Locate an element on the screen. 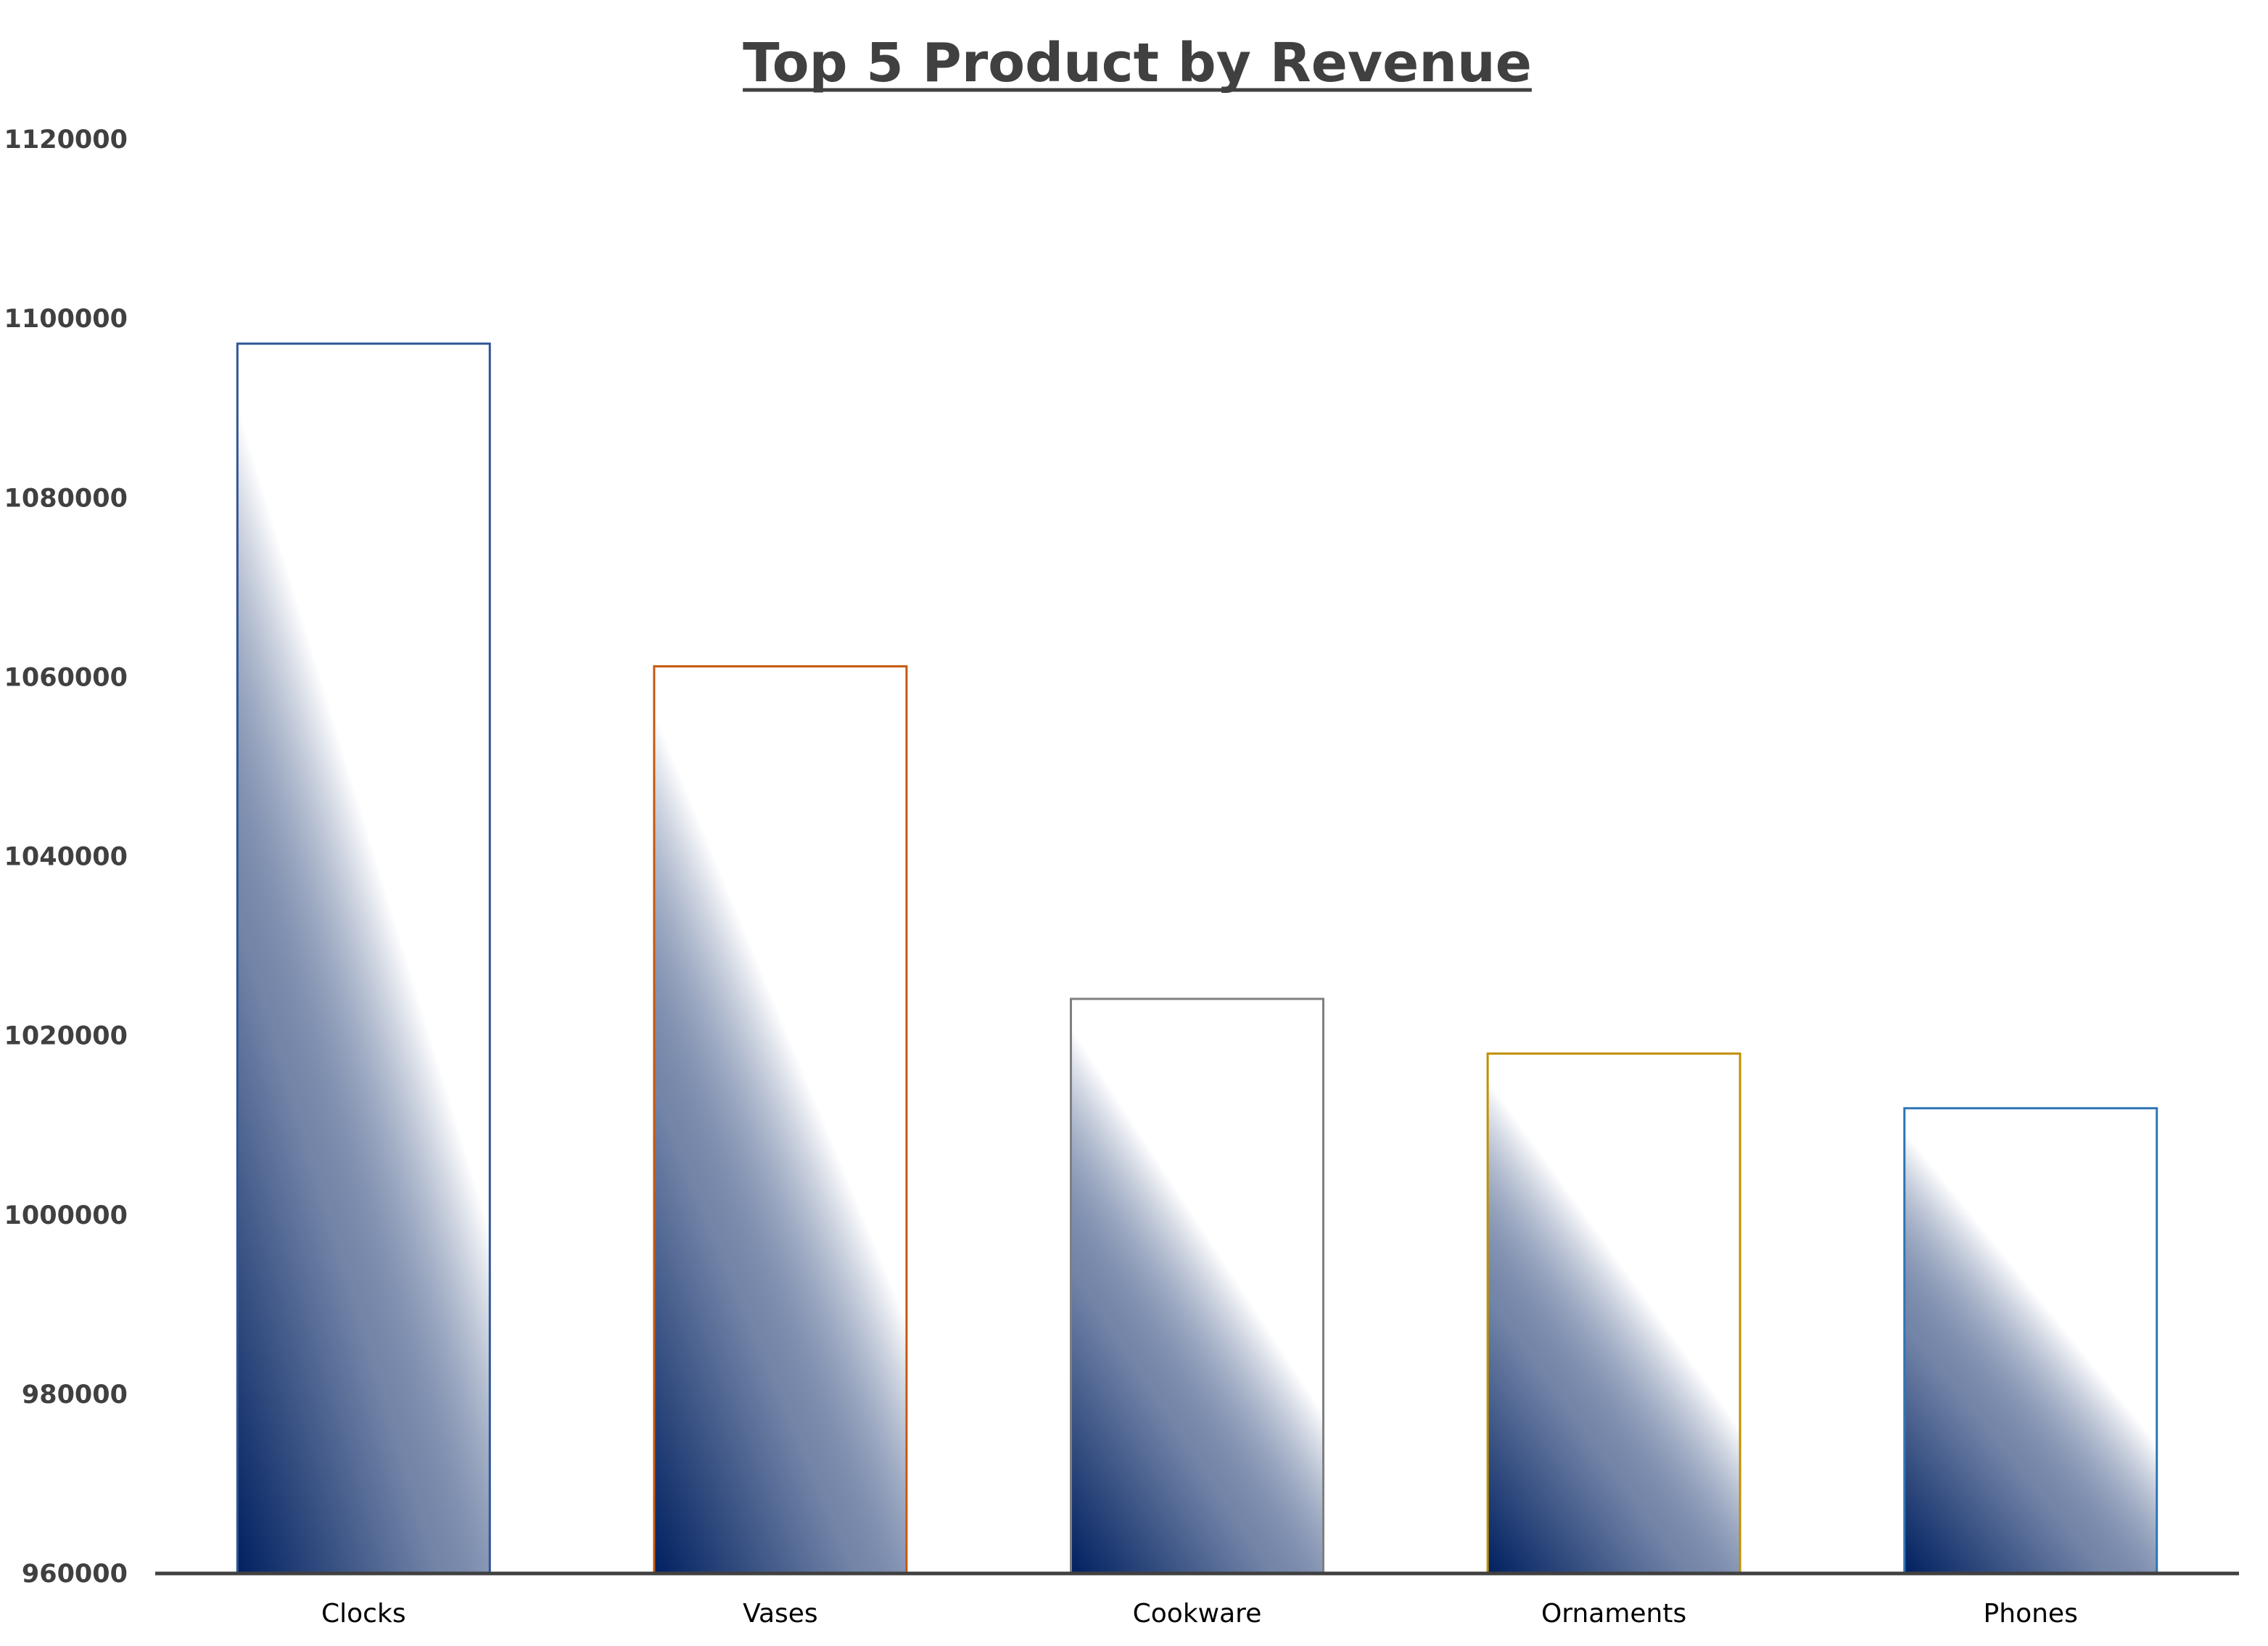 This screenshot has width=2268, height=1646. x-tick-label-phones: Phones is located at coordinates (2031, 1614).